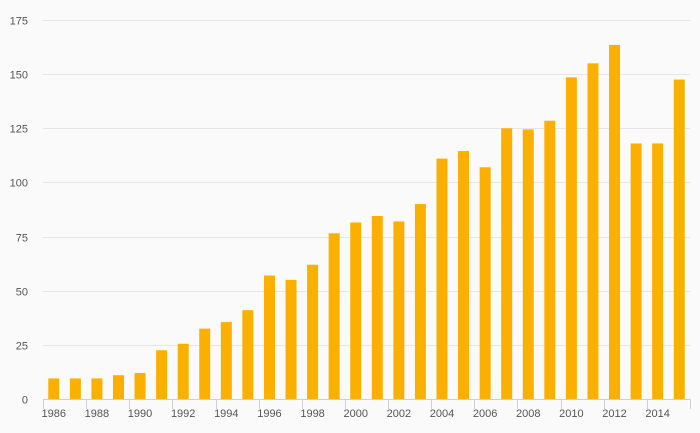 The width and height of the screenshot is (700, 433). What do you see at coordinates (658, 271) in the screenshot?
I see `bar-2014` at bounding box center [658, 271].